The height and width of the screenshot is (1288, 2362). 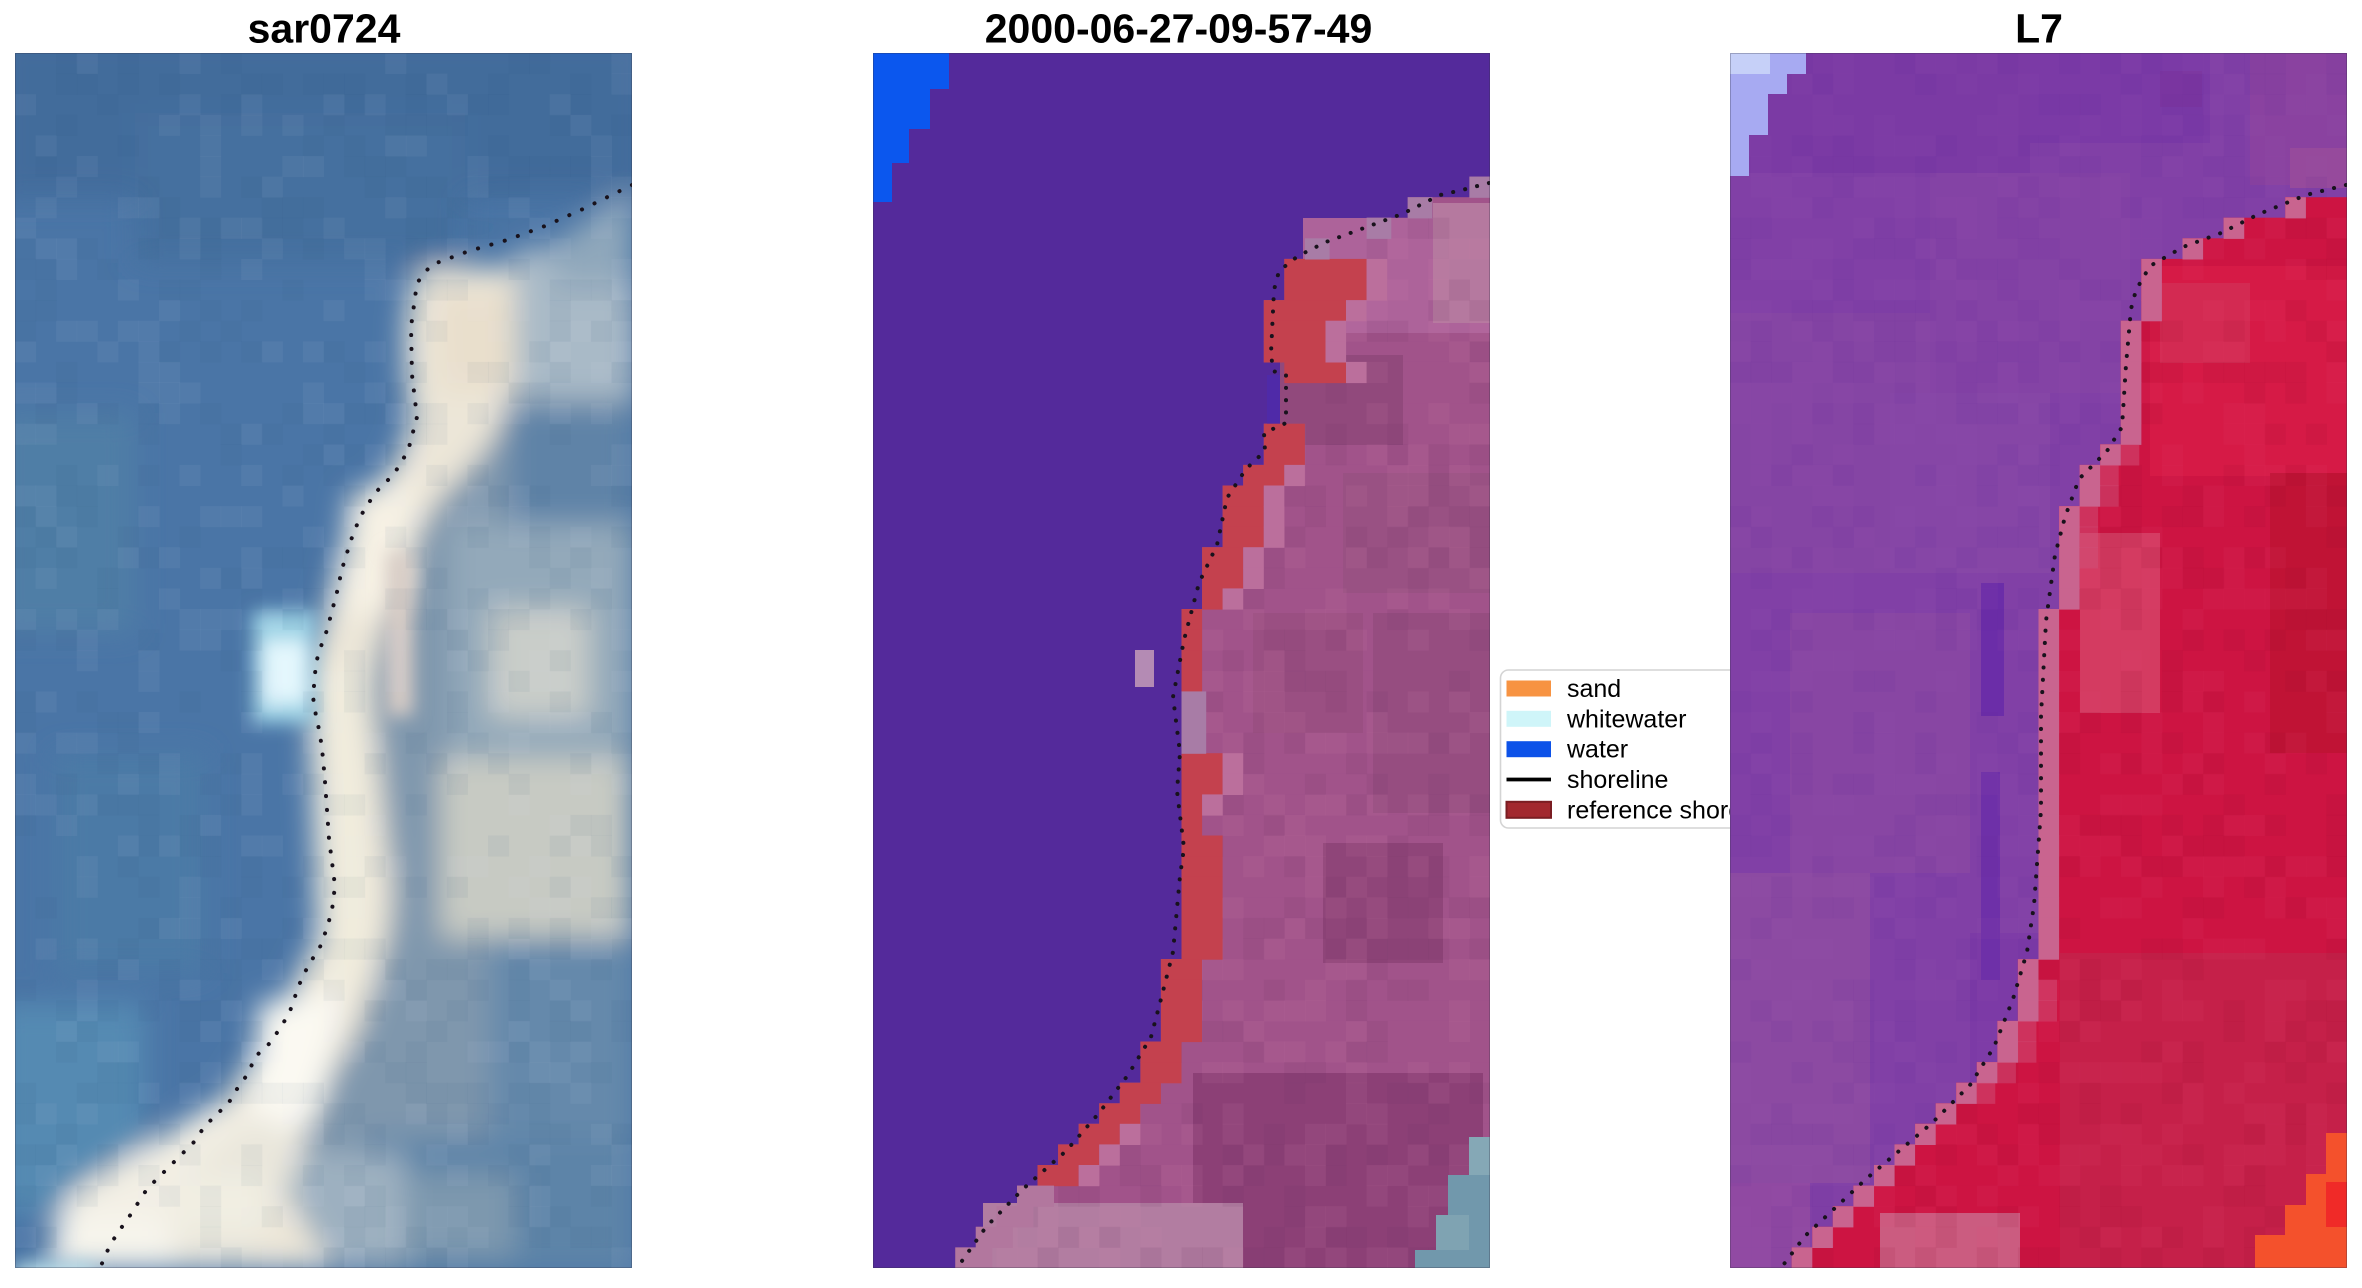 I want to click on svg-text: sand, so click(x=1594, y=689).